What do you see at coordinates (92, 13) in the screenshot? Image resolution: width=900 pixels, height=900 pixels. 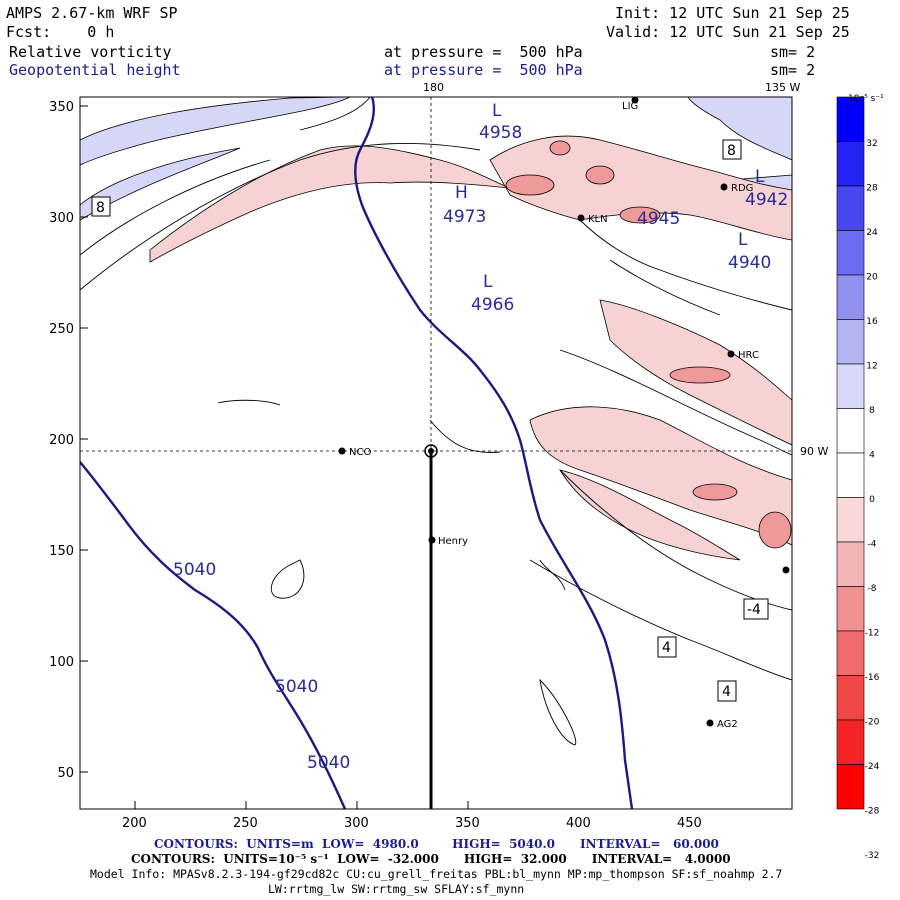 I see `model-title: AMPS 2.67-km WRF SP` at bounding box center [92, 13].